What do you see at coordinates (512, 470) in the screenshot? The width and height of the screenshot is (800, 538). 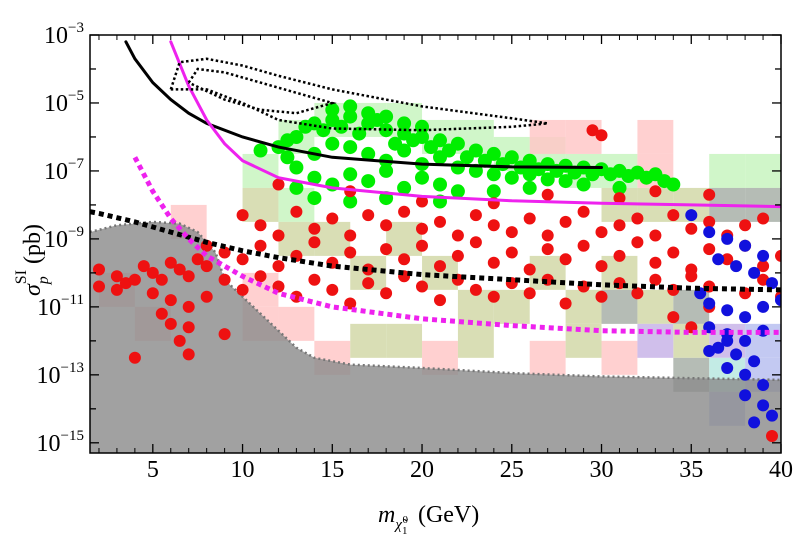 I see `x-tick-label: 25` at bounding box center [512, 470].